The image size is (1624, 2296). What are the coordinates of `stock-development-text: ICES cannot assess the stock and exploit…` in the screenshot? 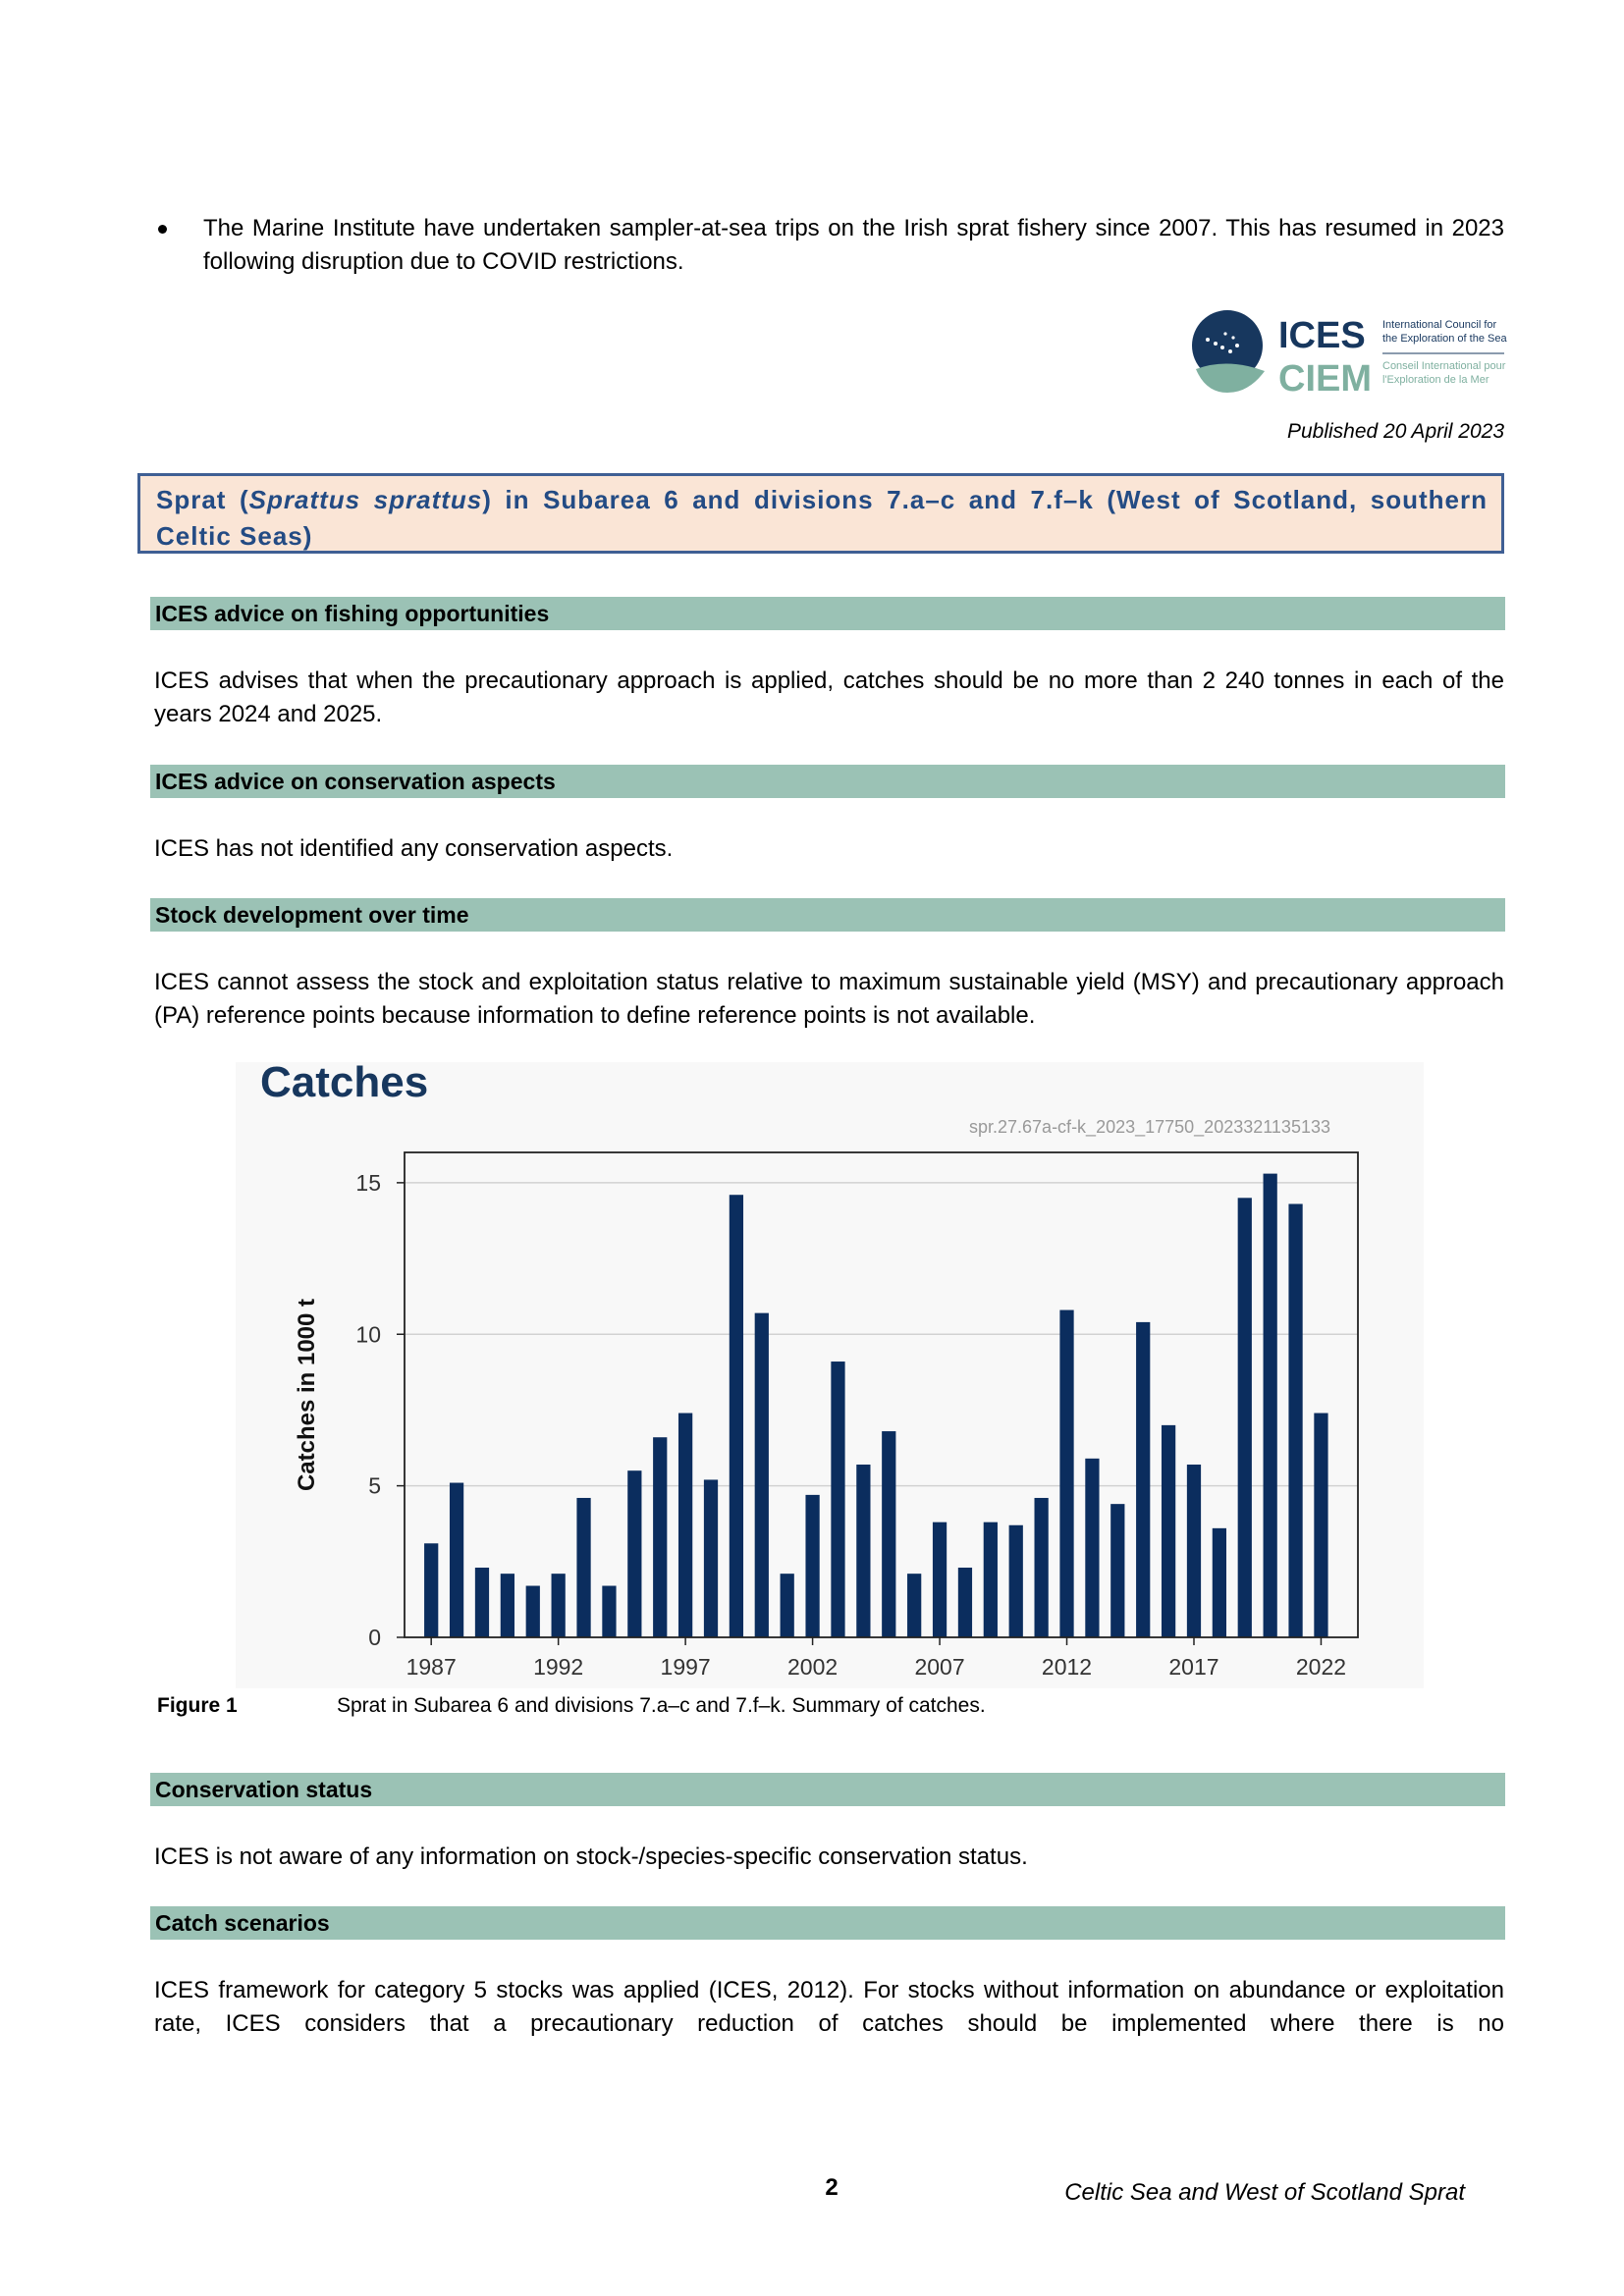 It's located at (829, 999).